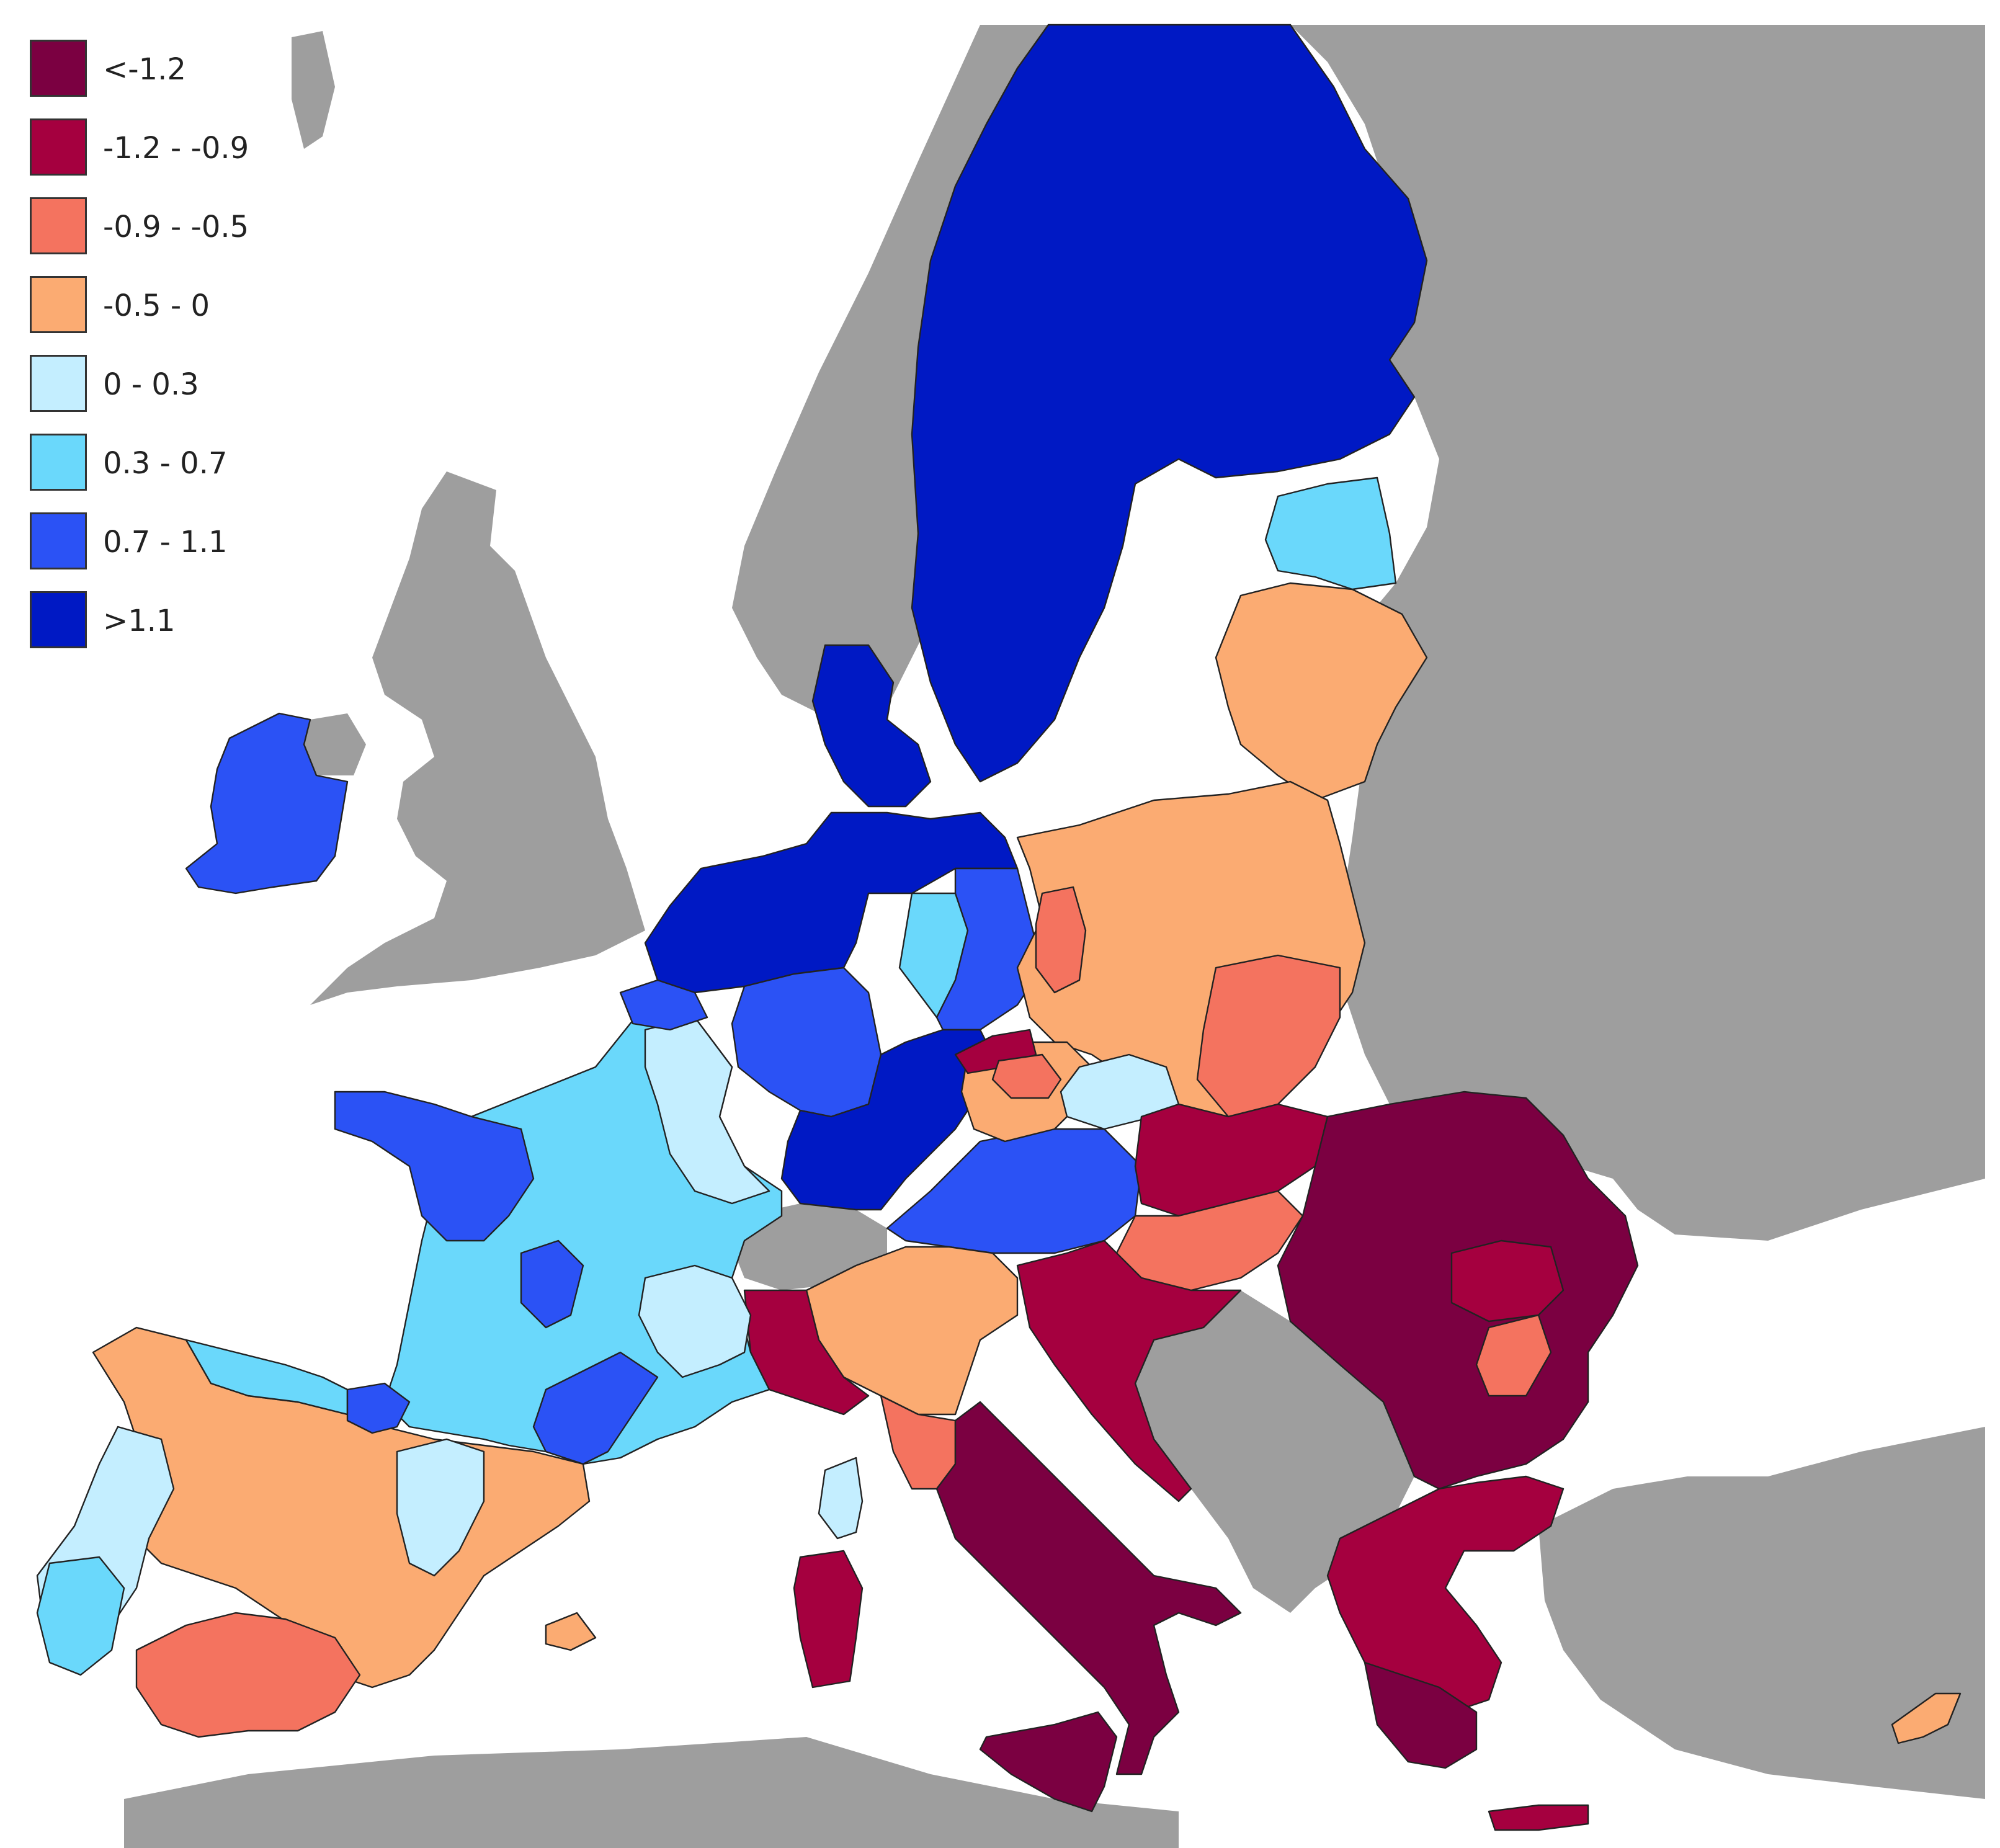 The width and height of the screenshot is (2000, 1848). I want to click on region-spain-andalucia, so click(248, 1675).